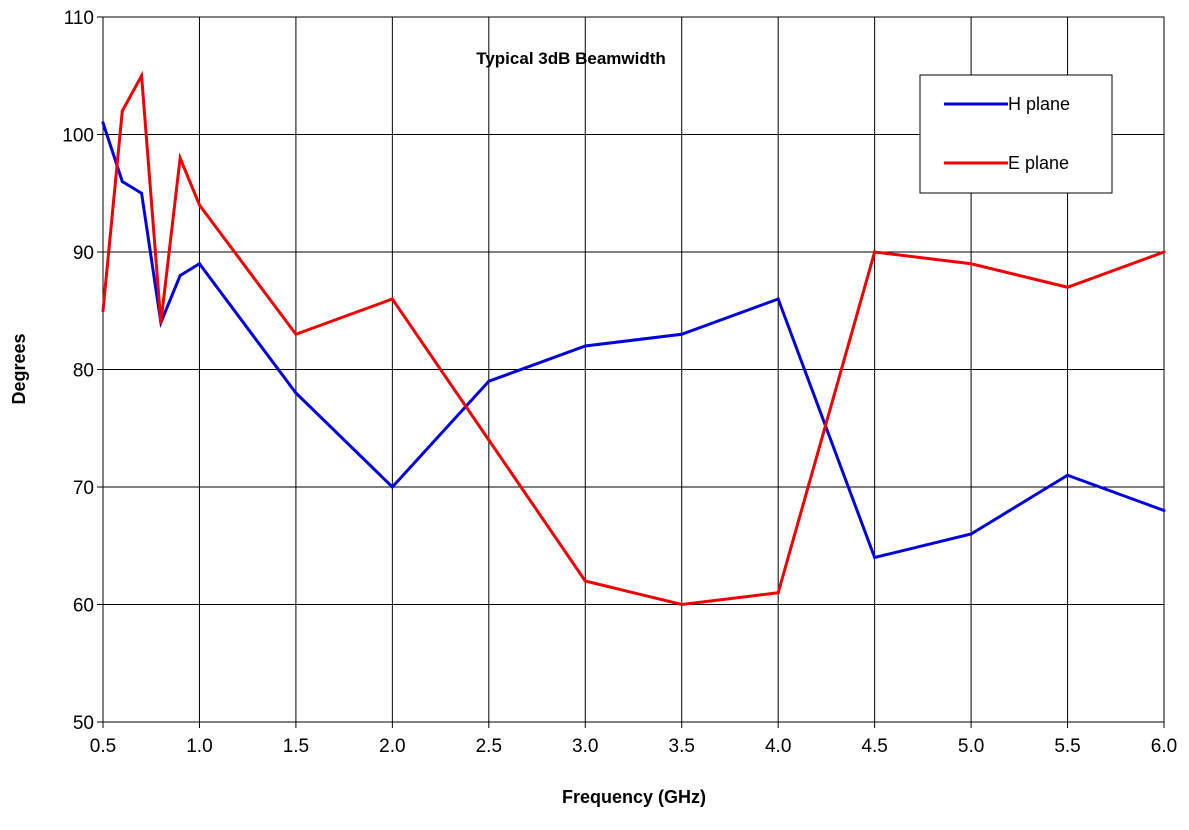  I want to click on legend-box, so click(1016, 134).